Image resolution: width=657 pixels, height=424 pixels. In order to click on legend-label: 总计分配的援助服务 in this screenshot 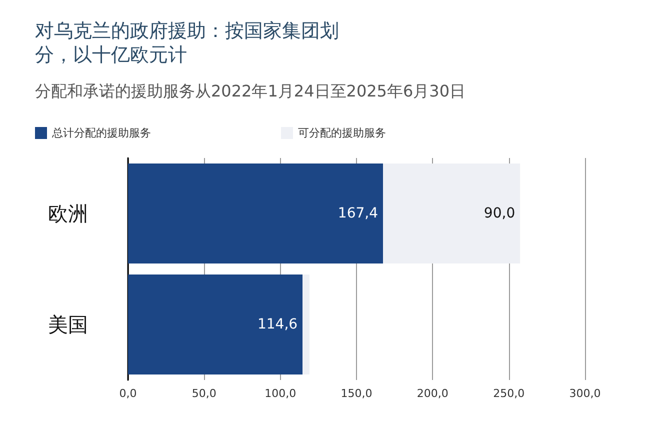, I will do `click(101, 133)`.